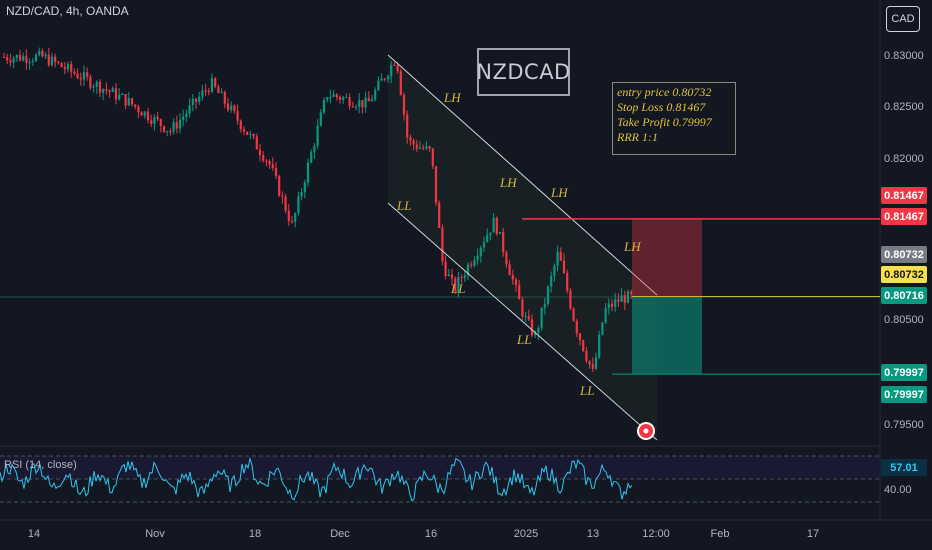 The height and width of the screenshot is (550, 932). I want to click on short-position-tool, so click(701, 296).